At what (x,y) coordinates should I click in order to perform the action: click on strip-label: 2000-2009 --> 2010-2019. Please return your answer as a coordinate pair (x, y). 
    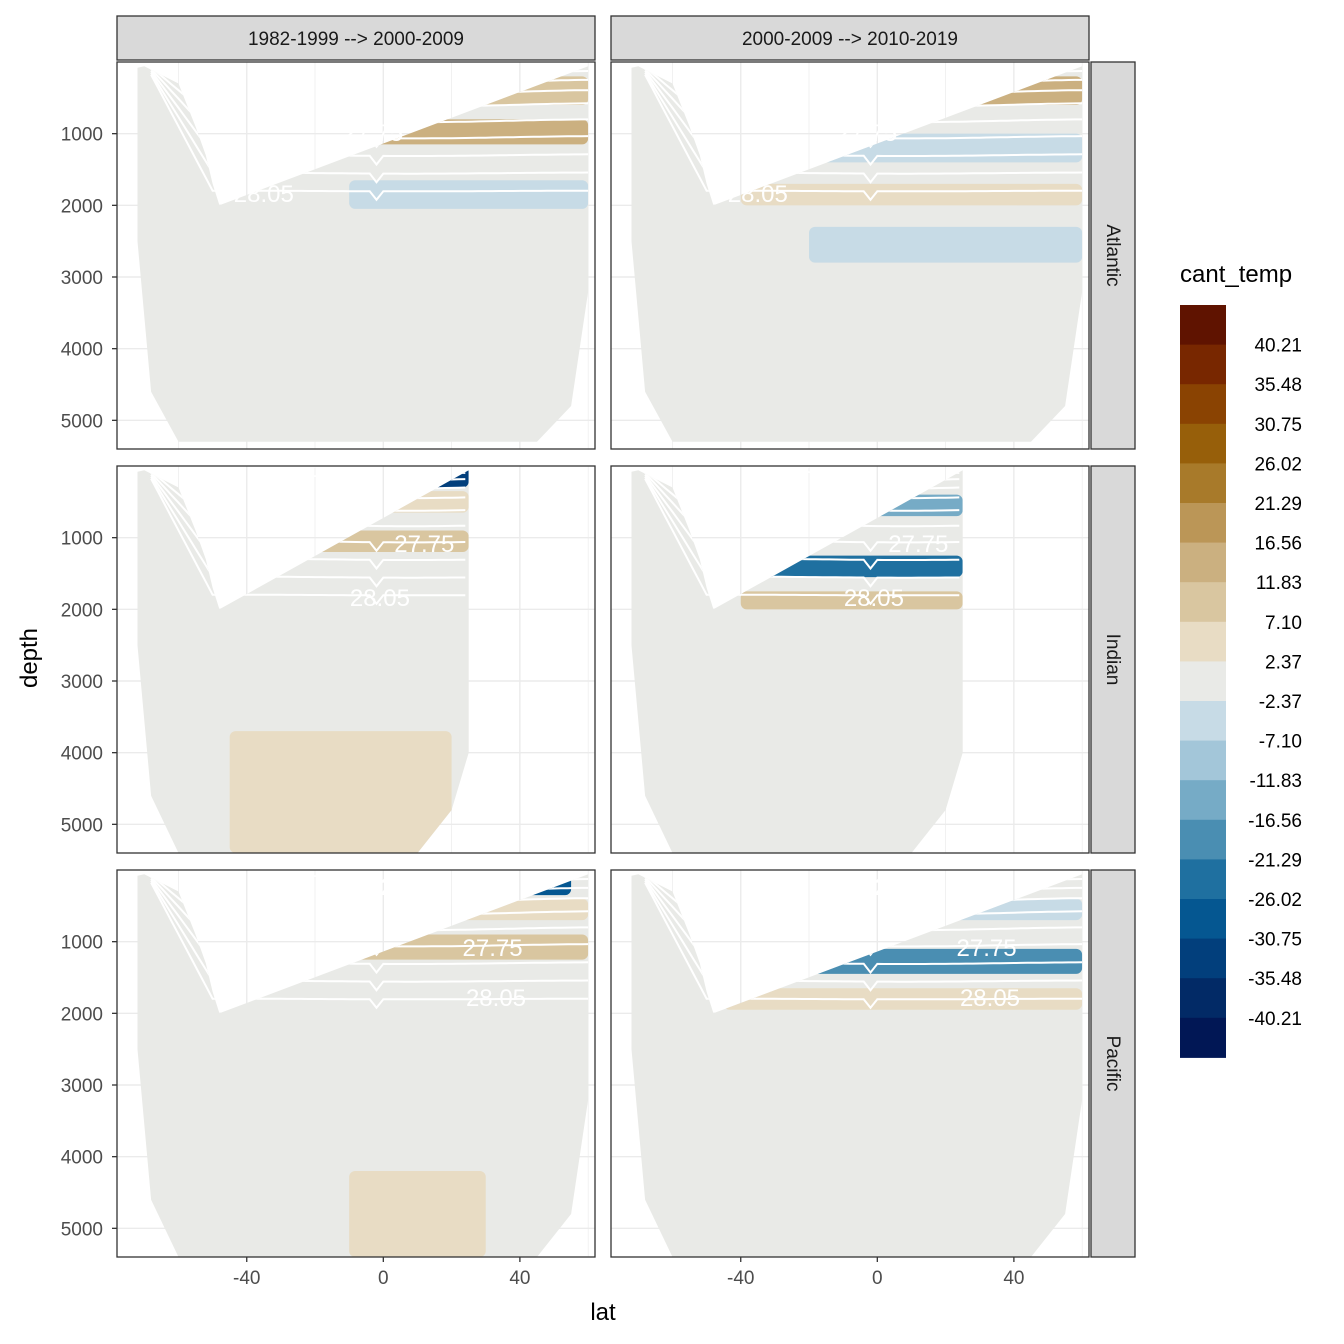
    Looking at the image, I should click on (850, 39).